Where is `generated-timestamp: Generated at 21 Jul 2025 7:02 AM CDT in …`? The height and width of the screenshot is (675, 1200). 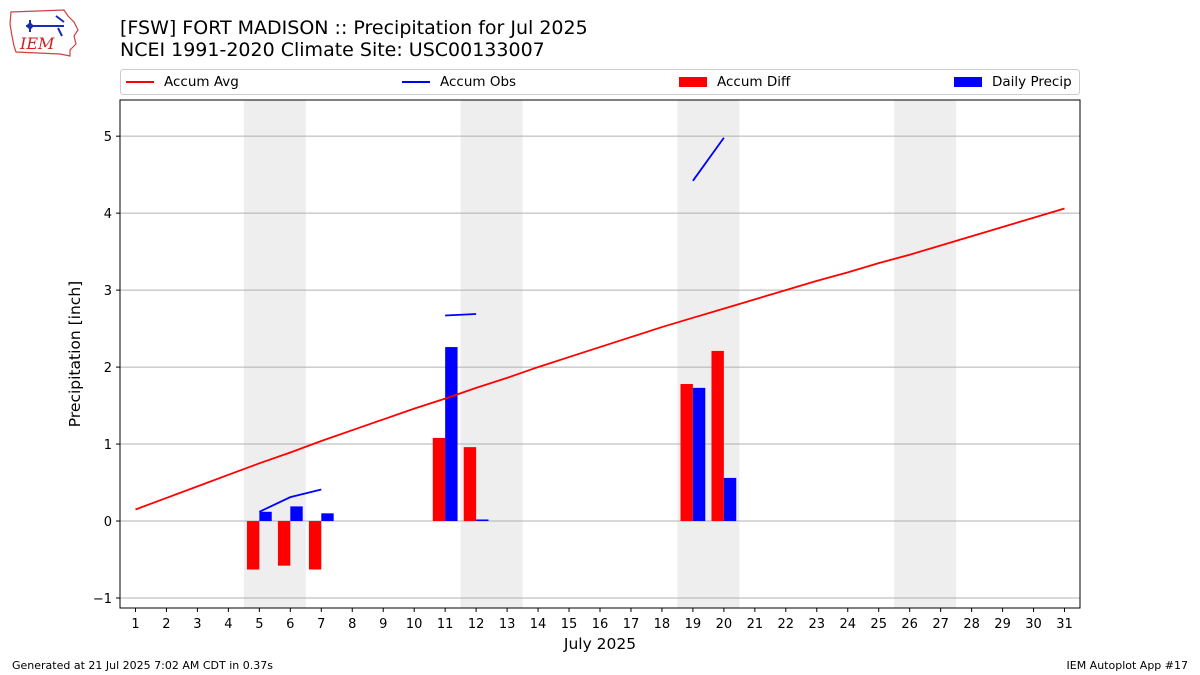
generated-timestamp: Generated at 21 Jul 2025 7:02 AM CDT in … is located at coordinates (142, 665).